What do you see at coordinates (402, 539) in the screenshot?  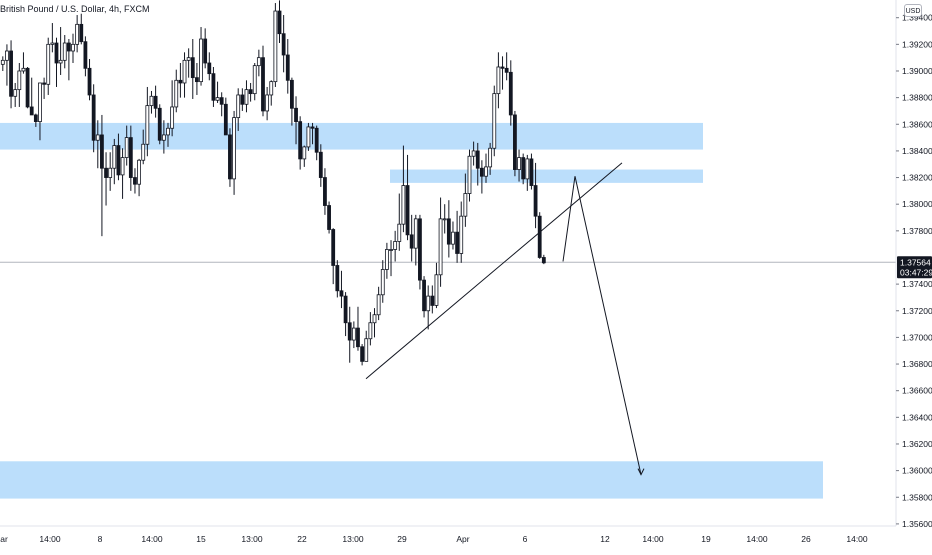 I see `time-tick-label: 29` at bounding box center [402, 539].